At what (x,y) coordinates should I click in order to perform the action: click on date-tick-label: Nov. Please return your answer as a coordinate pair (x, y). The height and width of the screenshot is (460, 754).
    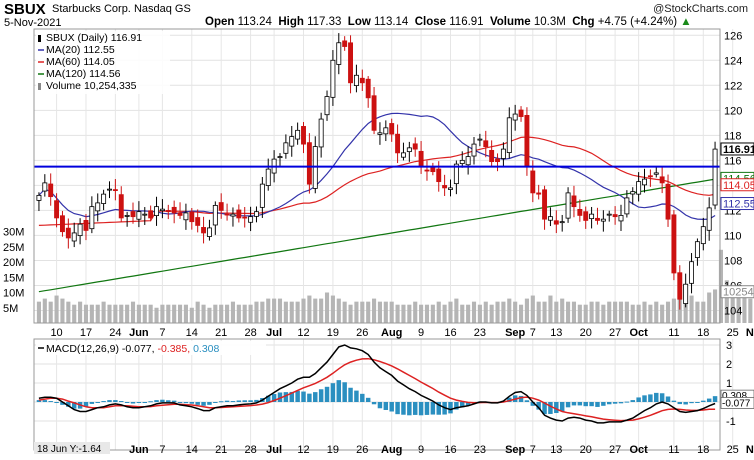
    Looking at the image, I should click on (750, 333).